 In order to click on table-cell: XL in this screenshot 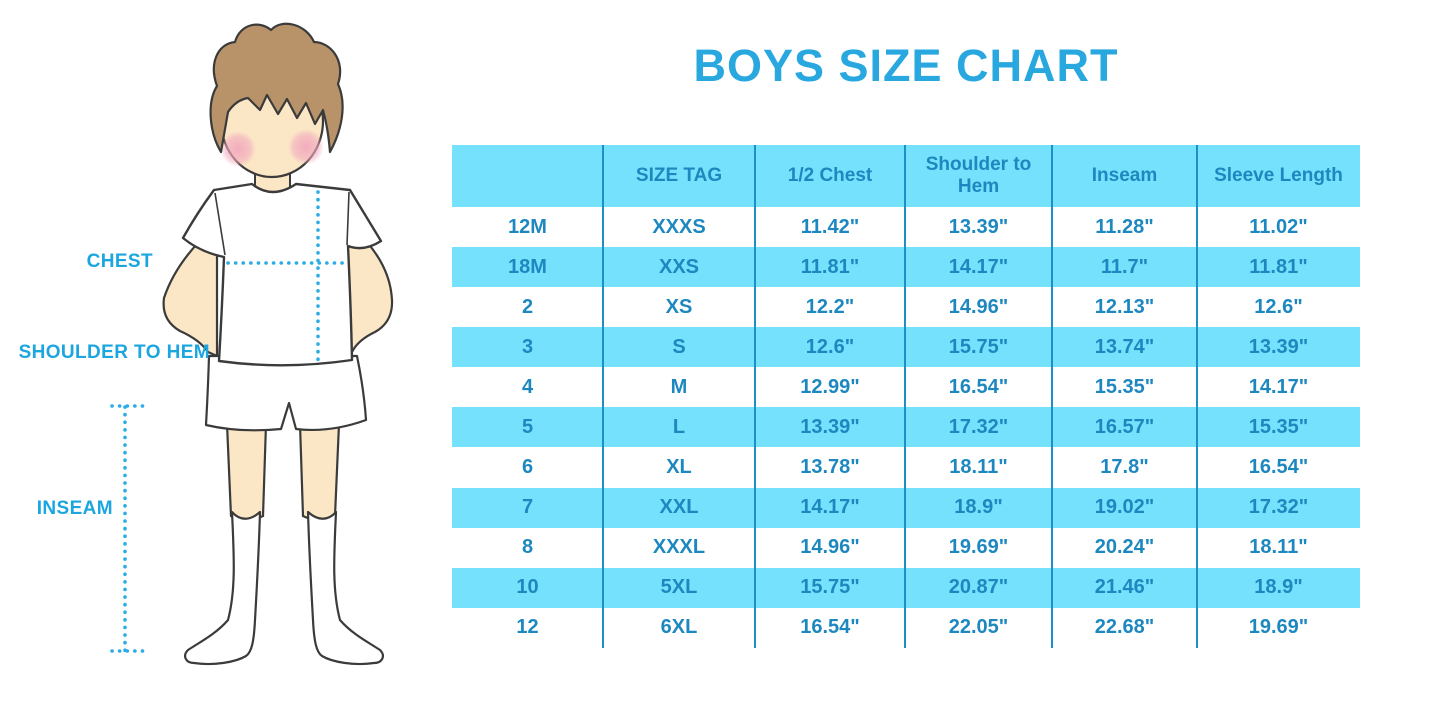, I will do `click(679, 467)`.